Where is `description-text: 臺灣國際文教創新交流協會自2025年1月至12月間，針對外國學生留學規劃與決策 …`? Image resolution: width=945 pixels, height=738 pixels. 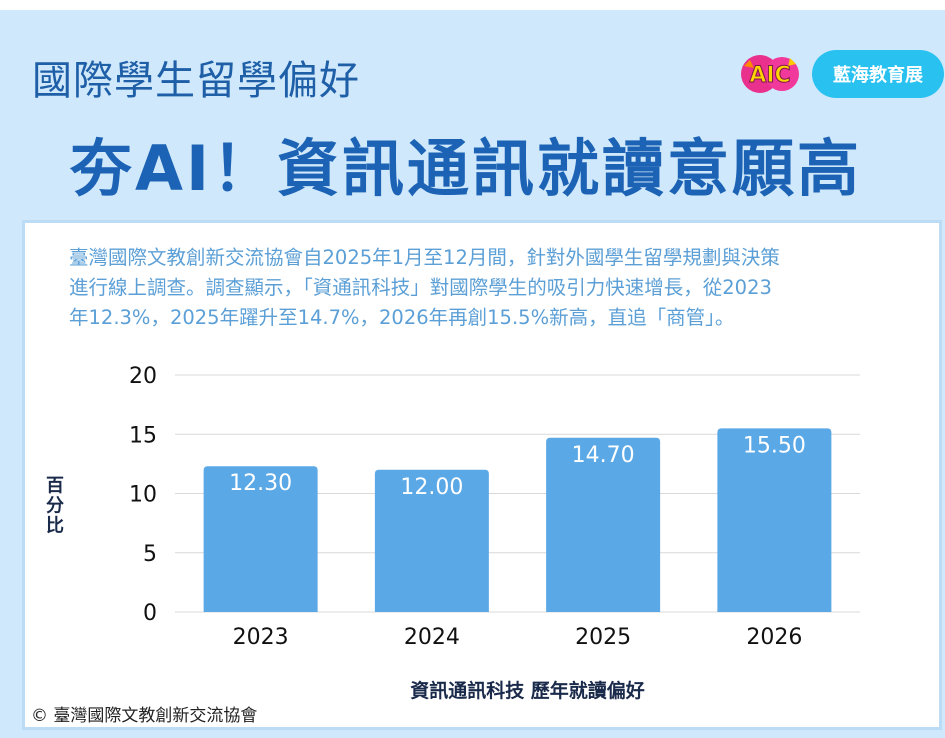 description-text: 臺灣國際文教創新交流協會自2025年1月至12月間，針對外國學生留學規劃與決策 … is located at coordinates (494, 288).